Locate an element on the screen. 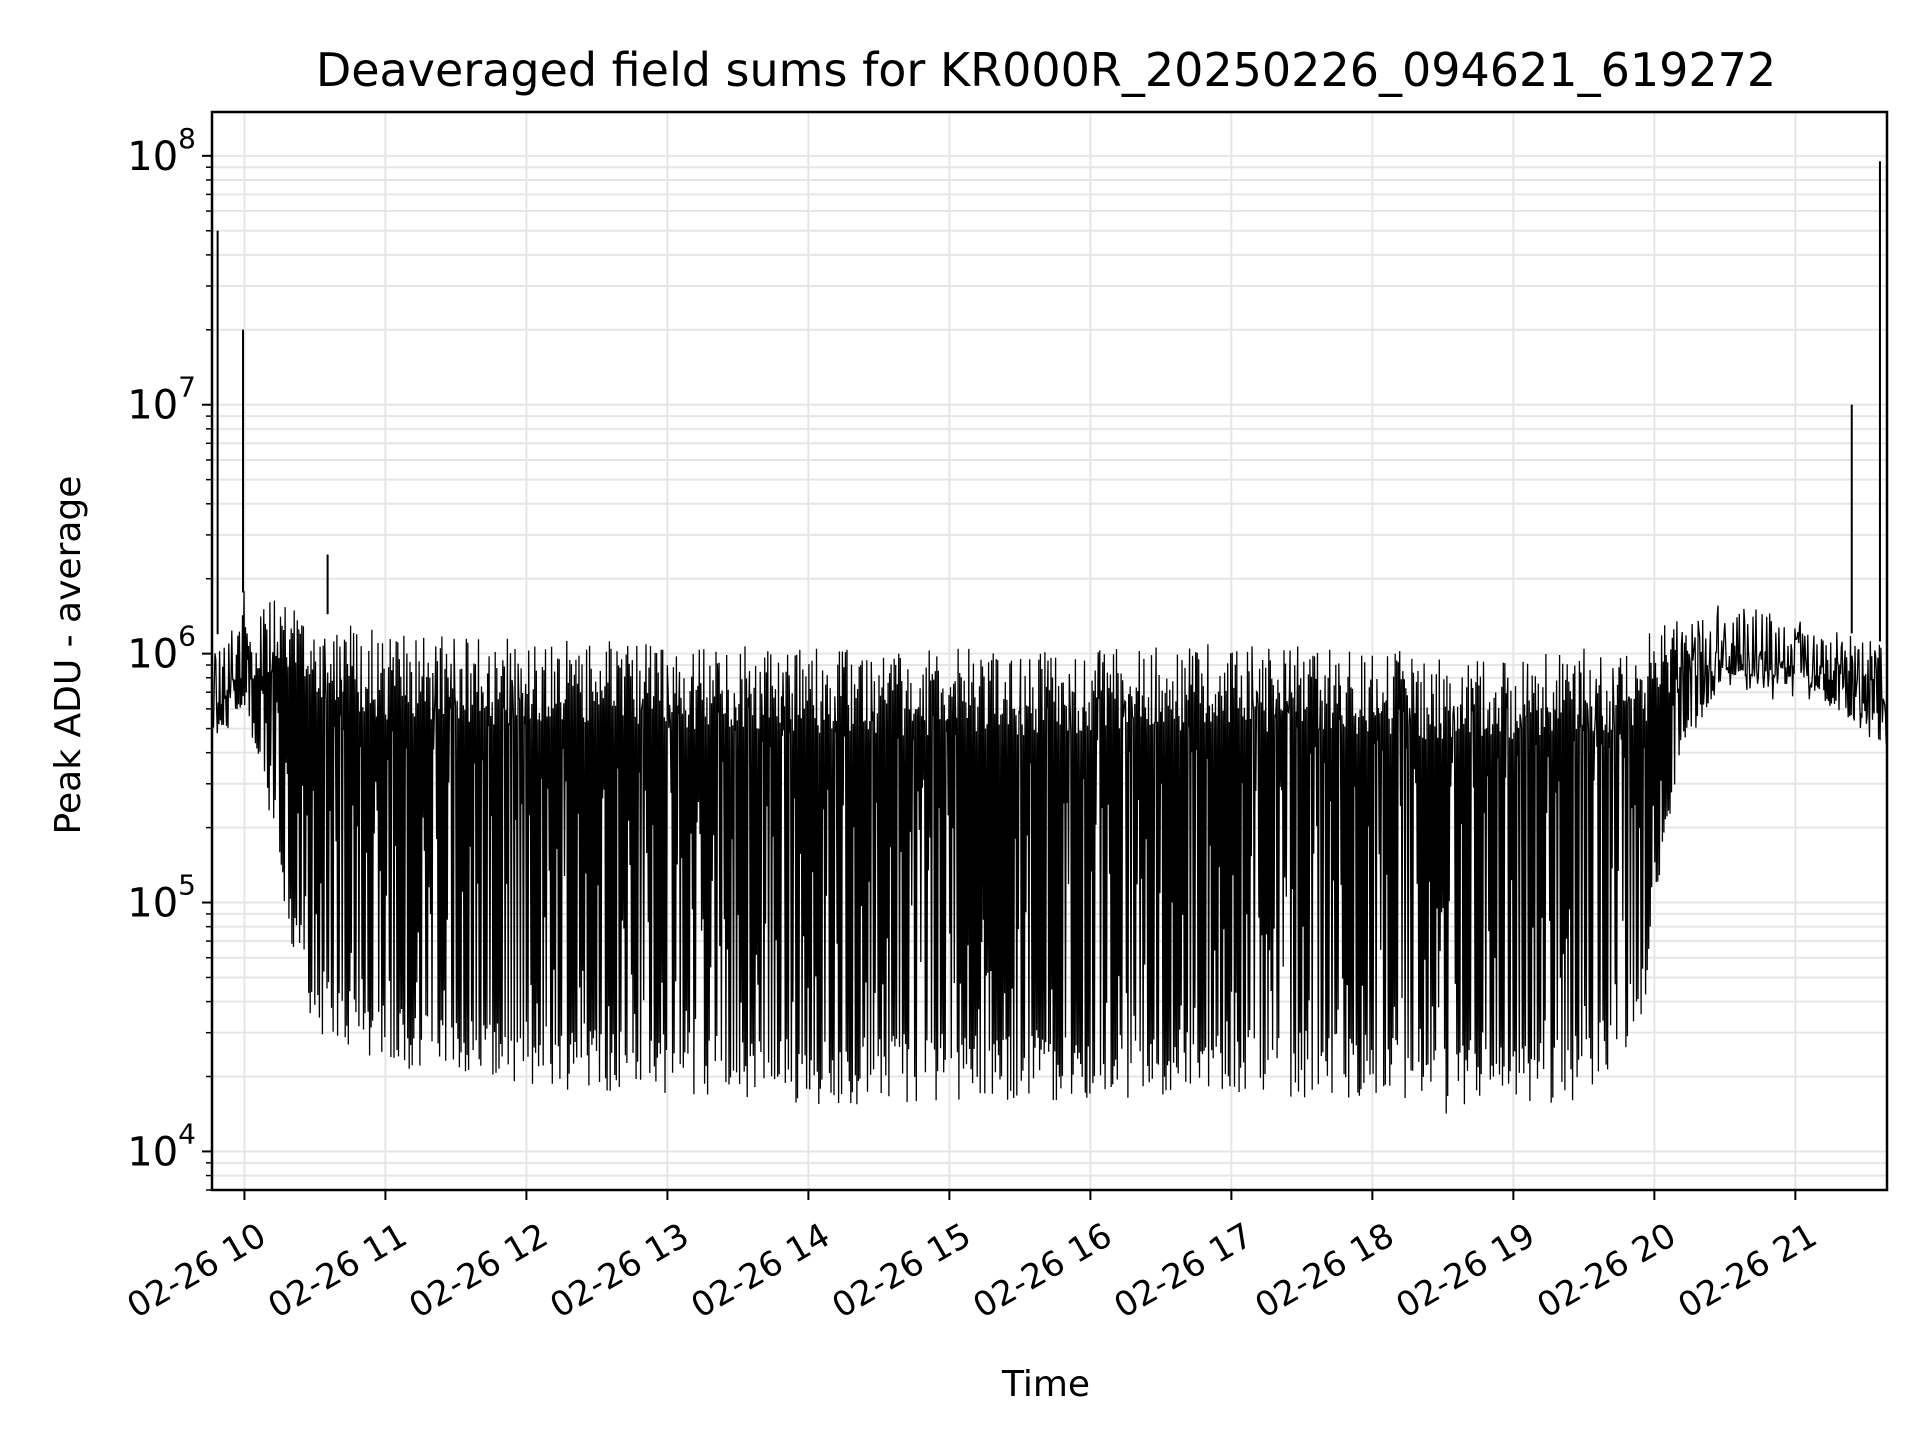  x-tick-label: 02-26 16 is located at coordinates (1042, 1270).